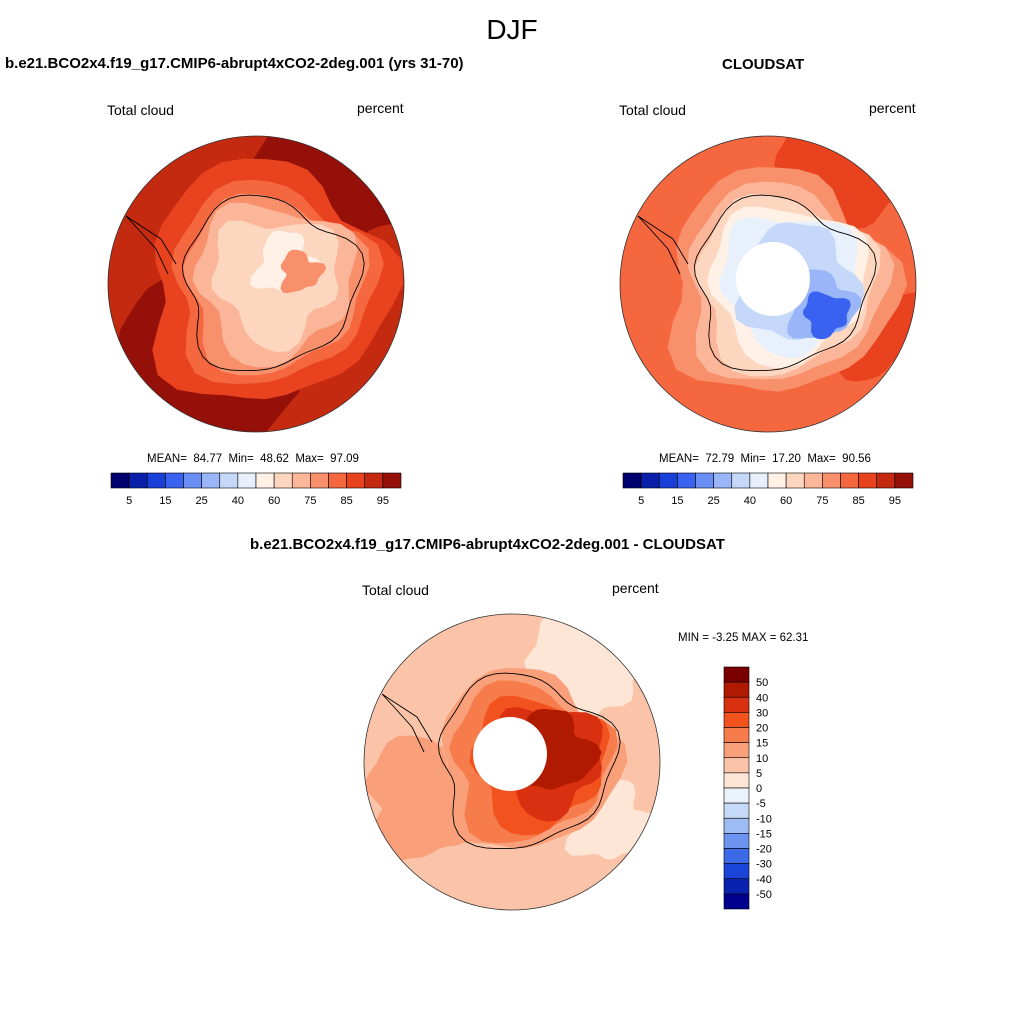  I want to click on figure-title: DJF, so click(512, 29).